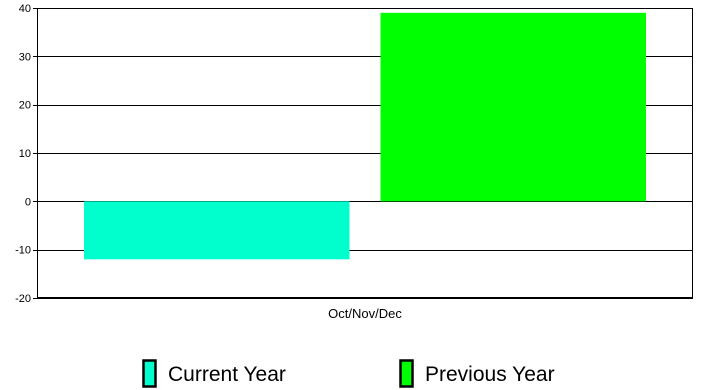 This screenshot has height=390, width=702. What do you see at coordinates (28, 202) in the screenshot?
I see `y-tick-label: 0` at bounding box center [28, 202].